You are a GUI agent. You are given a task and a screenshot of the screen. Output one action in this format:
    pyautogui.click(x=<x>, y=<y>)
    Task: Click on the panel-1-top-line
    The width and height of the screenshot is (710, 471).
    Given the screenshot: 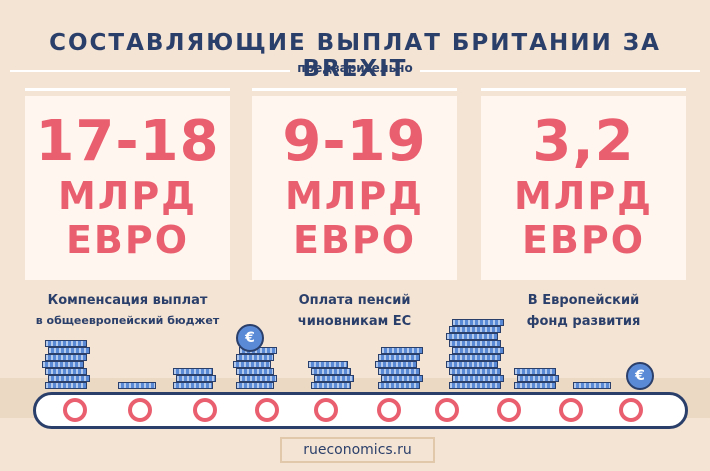 What is the action you would take?
    pyautogui.click(x=127, y=89)
    